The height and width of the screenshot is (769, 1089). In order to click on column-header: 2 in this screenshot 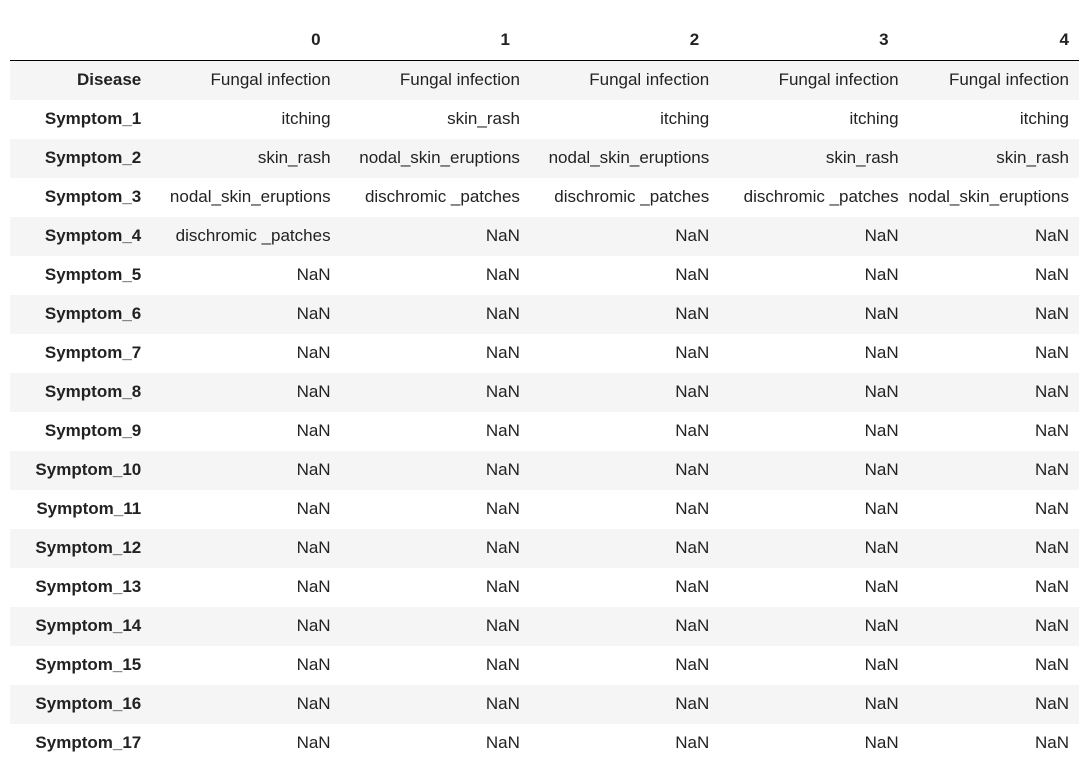, I will do `click(614, 40)`.